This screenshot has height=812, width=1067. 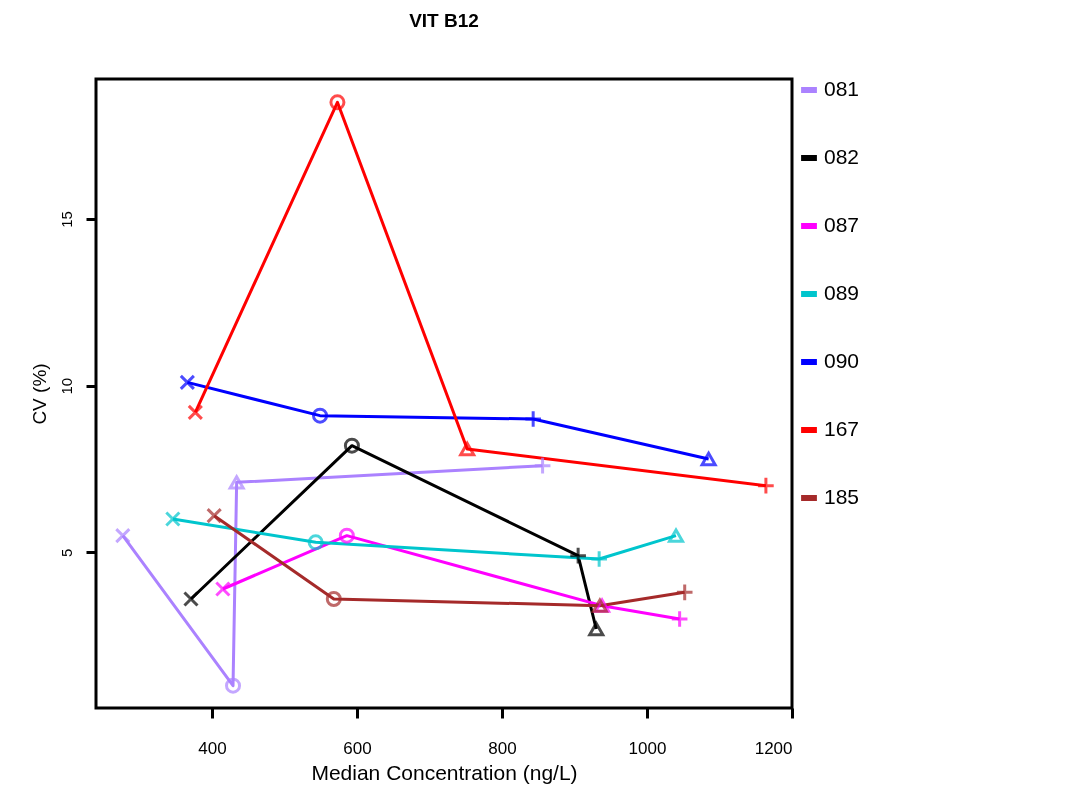 What do you see at coordinates (773, 748) in the screenshot?
I see `x-tick-label: 1200` at bounding box center [773, 748].